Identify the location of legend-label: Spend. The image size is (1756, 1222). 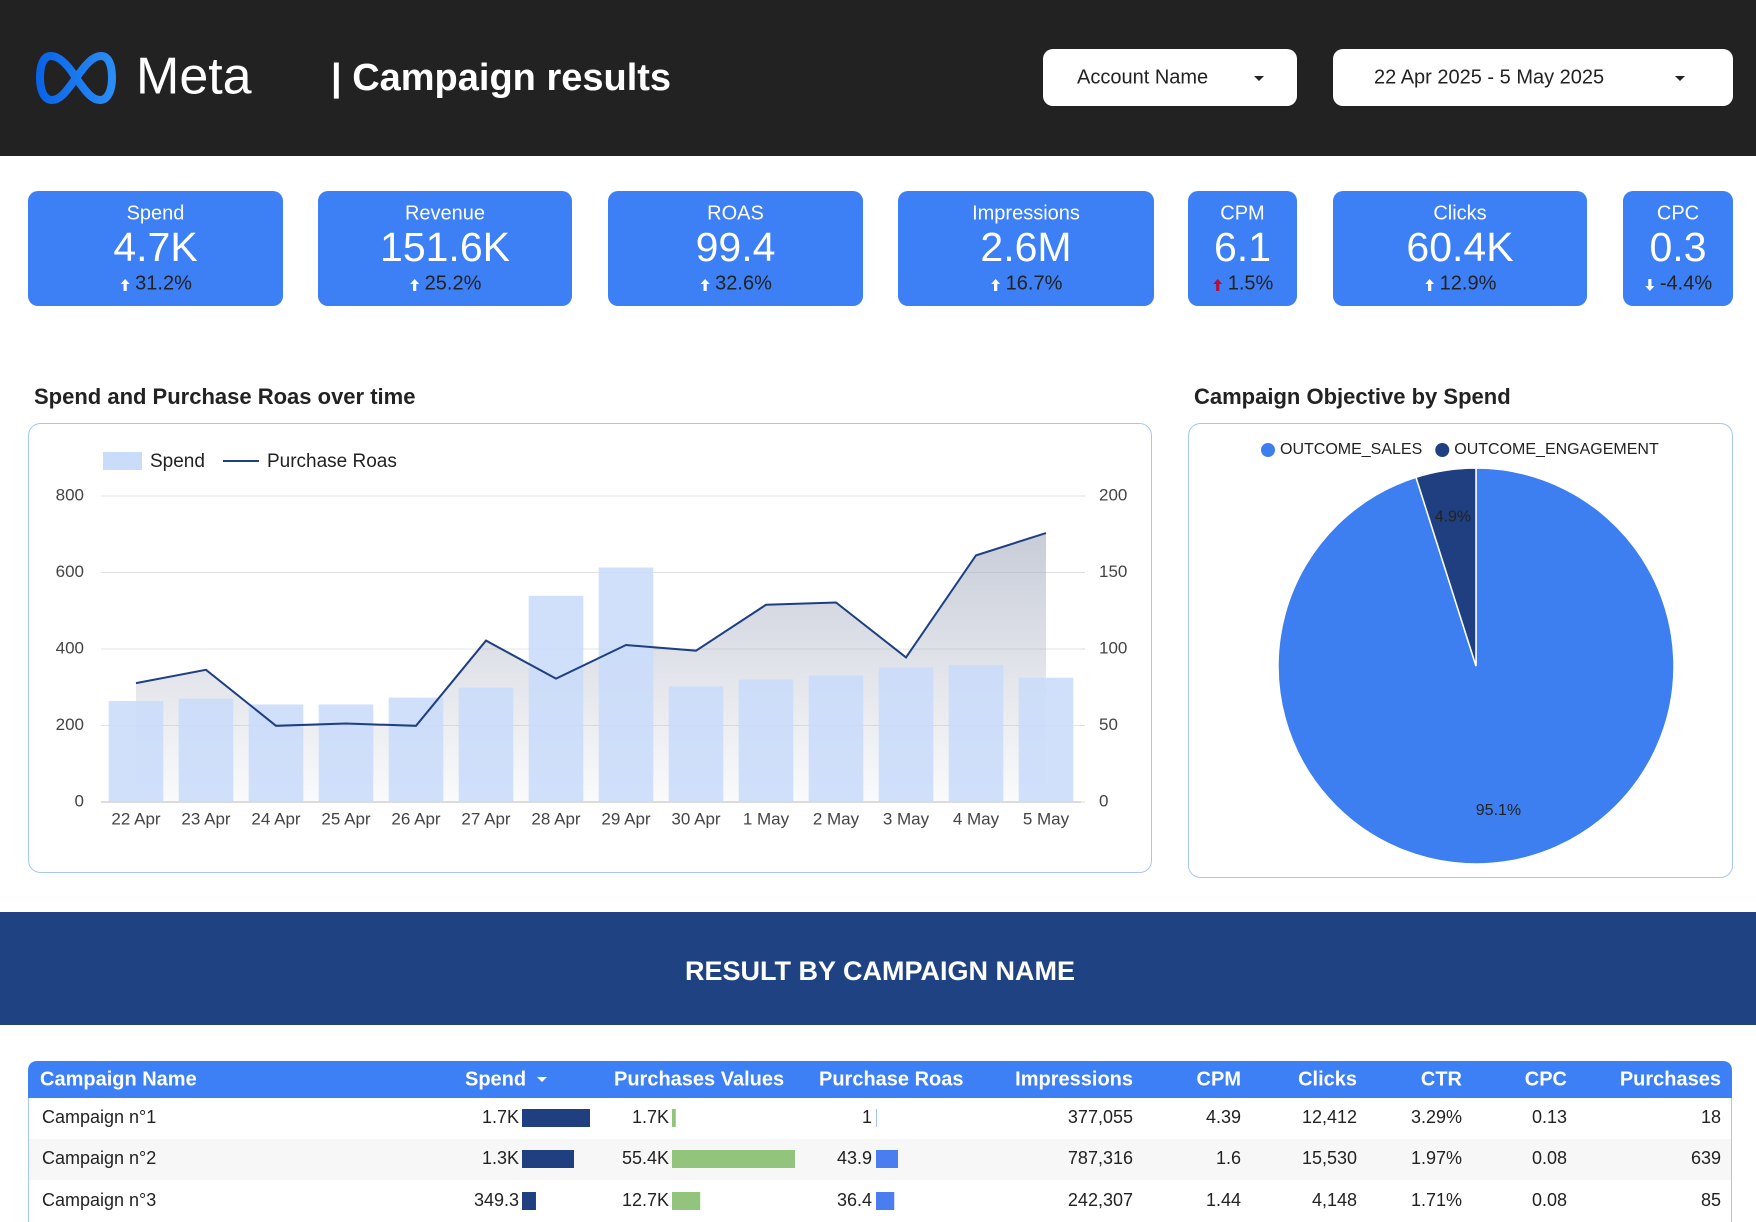
(177, 461).